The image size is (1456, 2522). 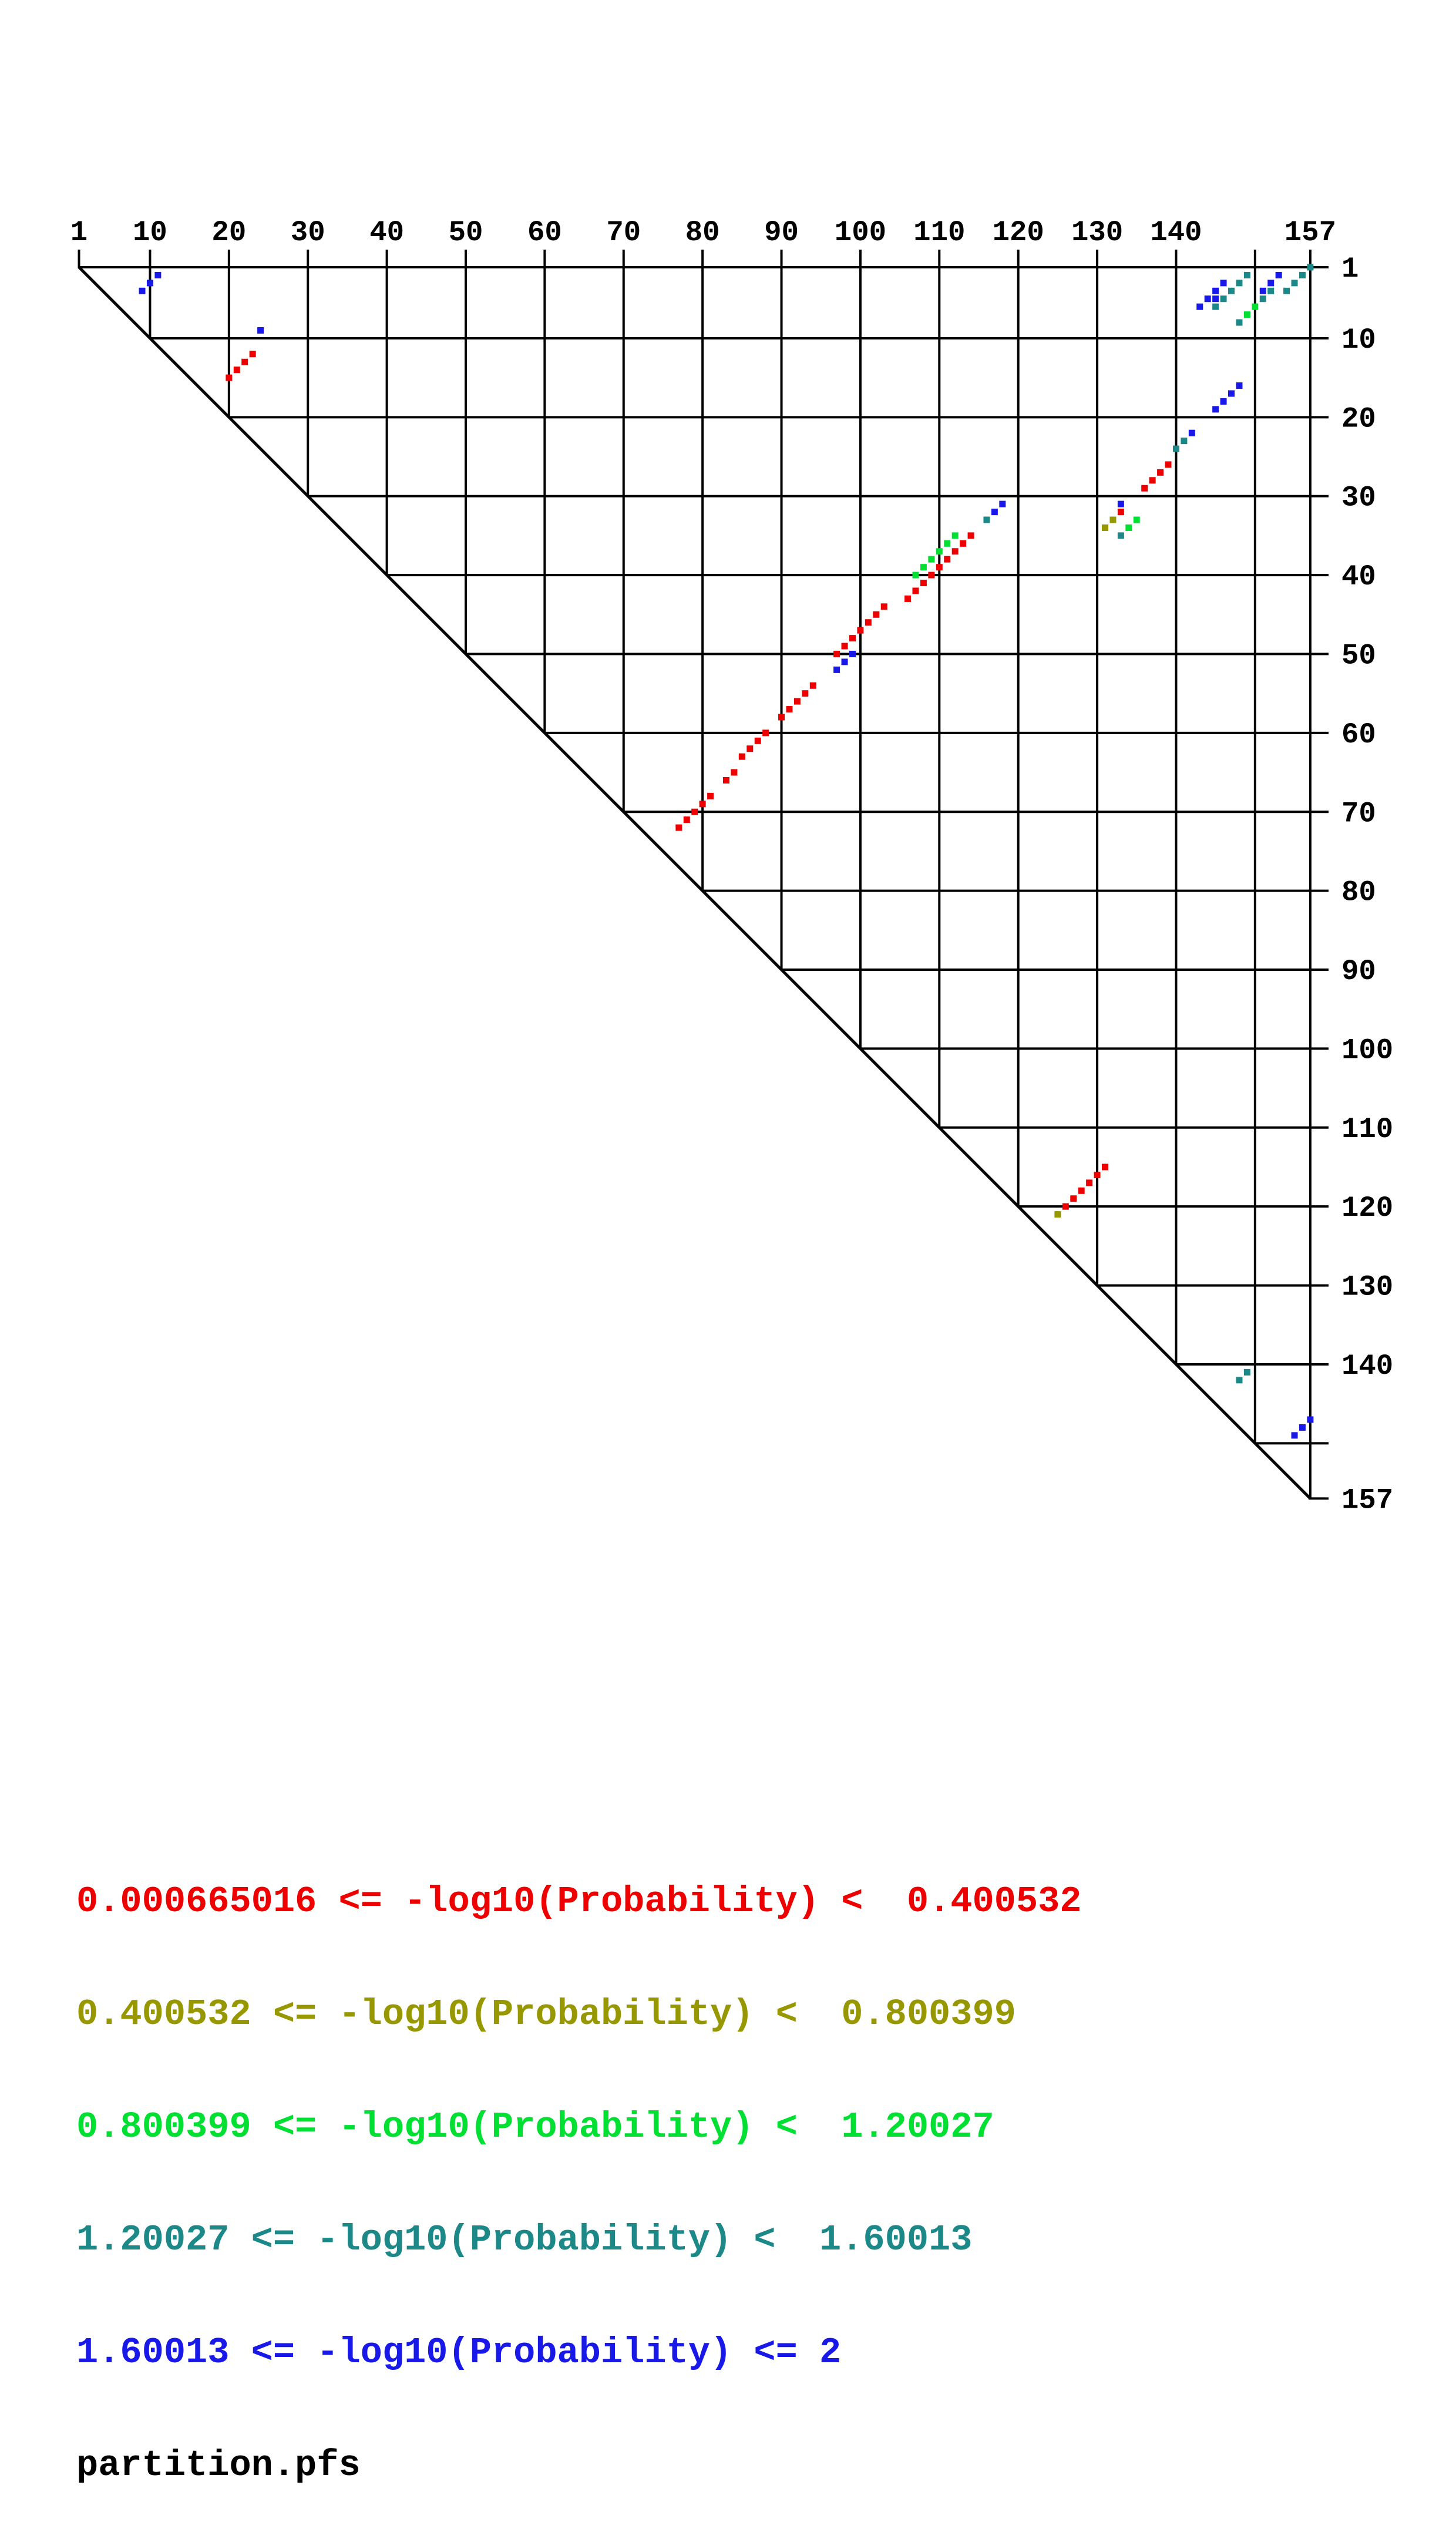 What do you see at coordinates (1018, 232) in the screenshot?
I see `x-tick-label-120: 120` at bounding box center [1018, 232].